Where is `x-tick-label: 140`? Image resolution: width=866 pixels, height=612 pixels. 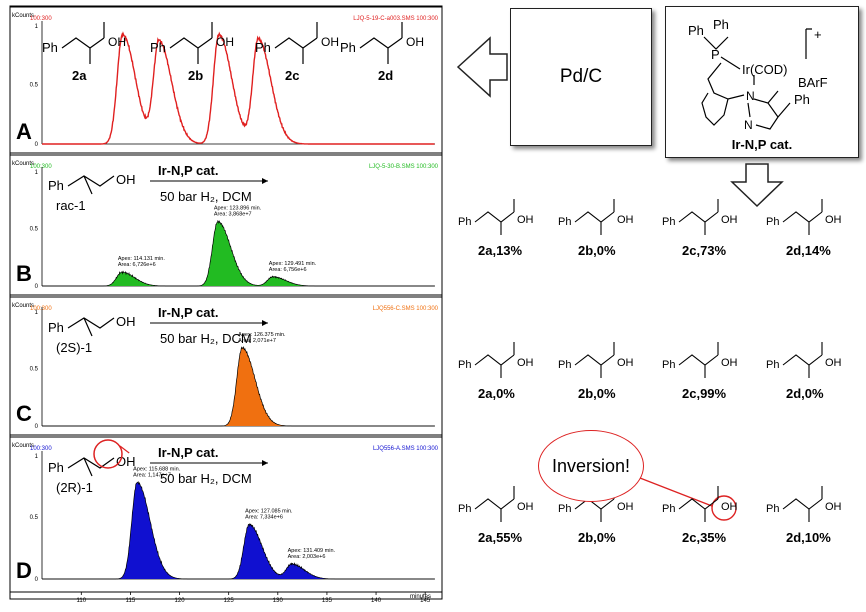
x-tick-label: 140 is located at coordinates (376, 601).